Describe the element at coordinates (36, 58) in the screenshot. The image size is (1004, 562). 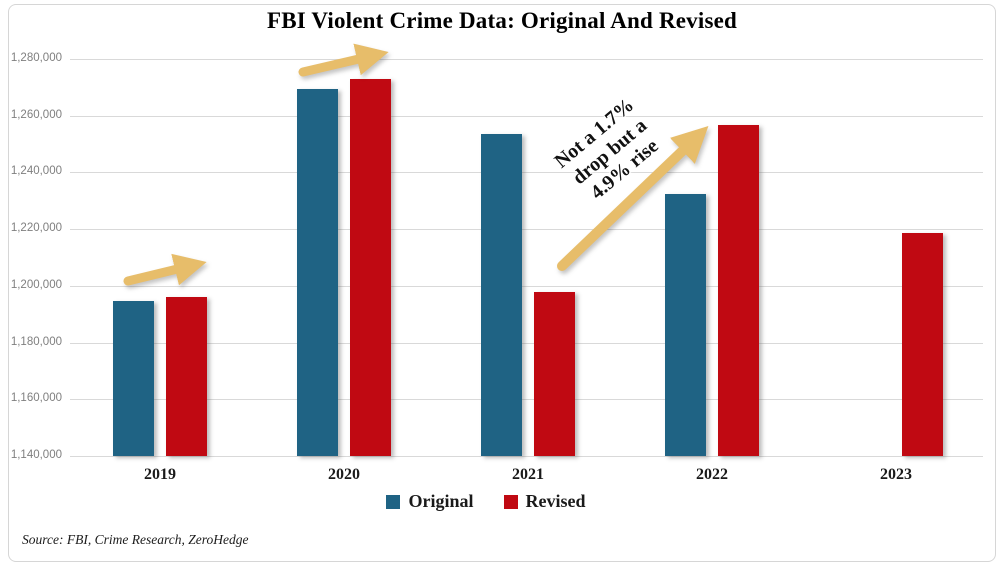
I see `y-tick-label: 1,280,000` at that location.